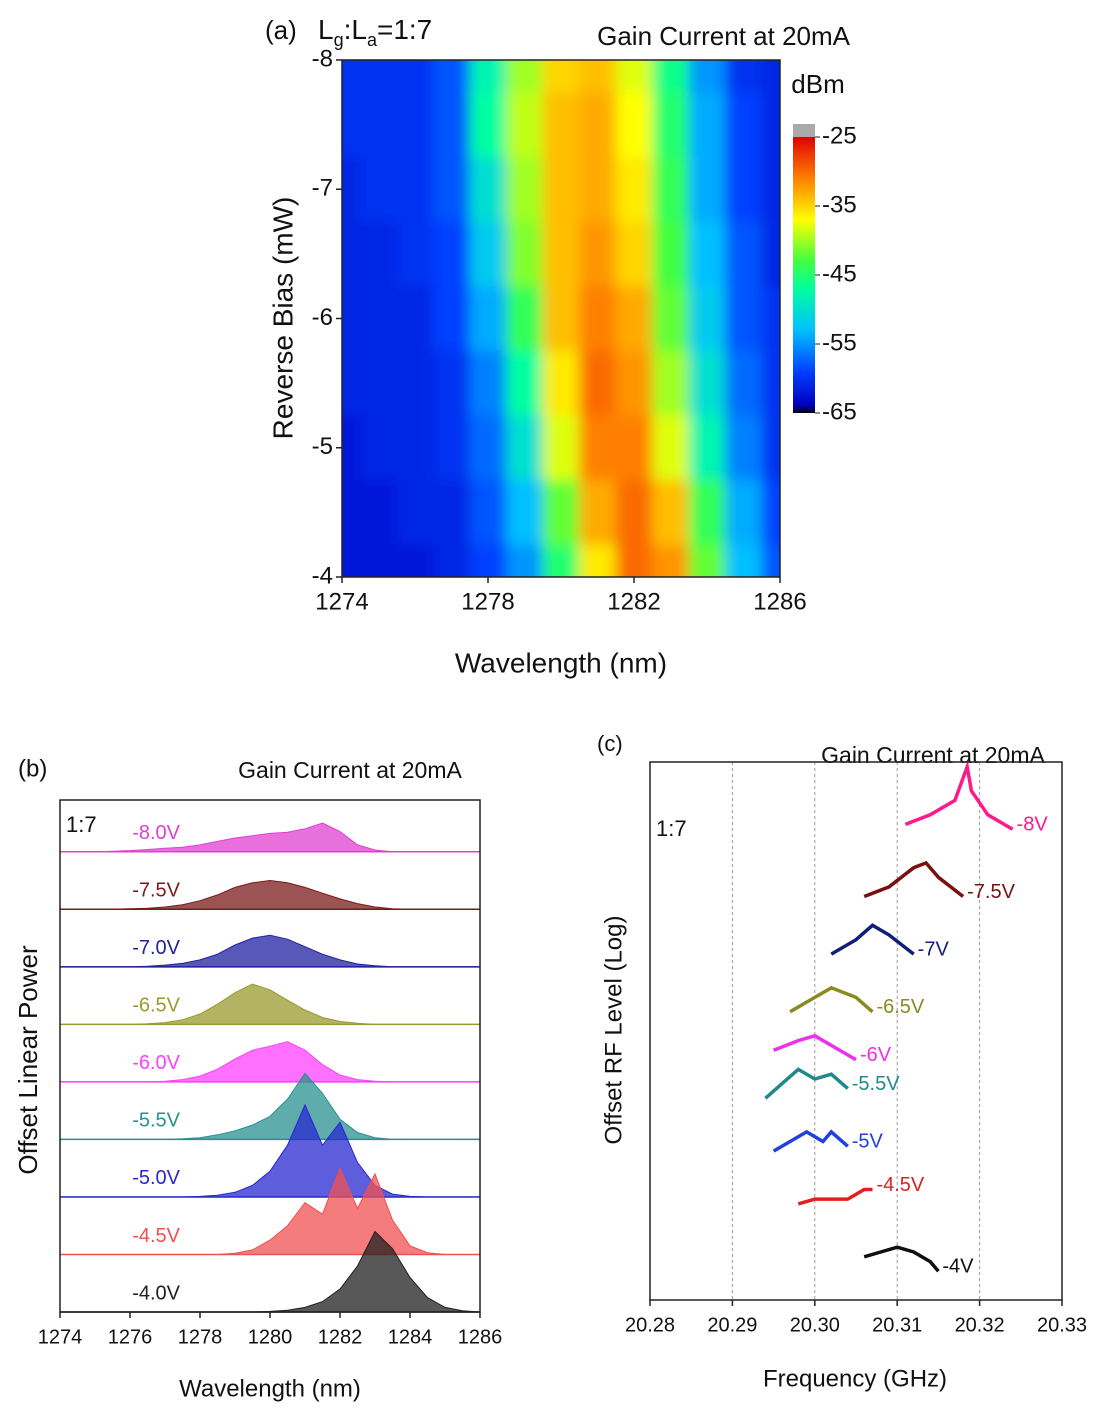  I want to click on series-label: -4.5V, so click(156, 1236).